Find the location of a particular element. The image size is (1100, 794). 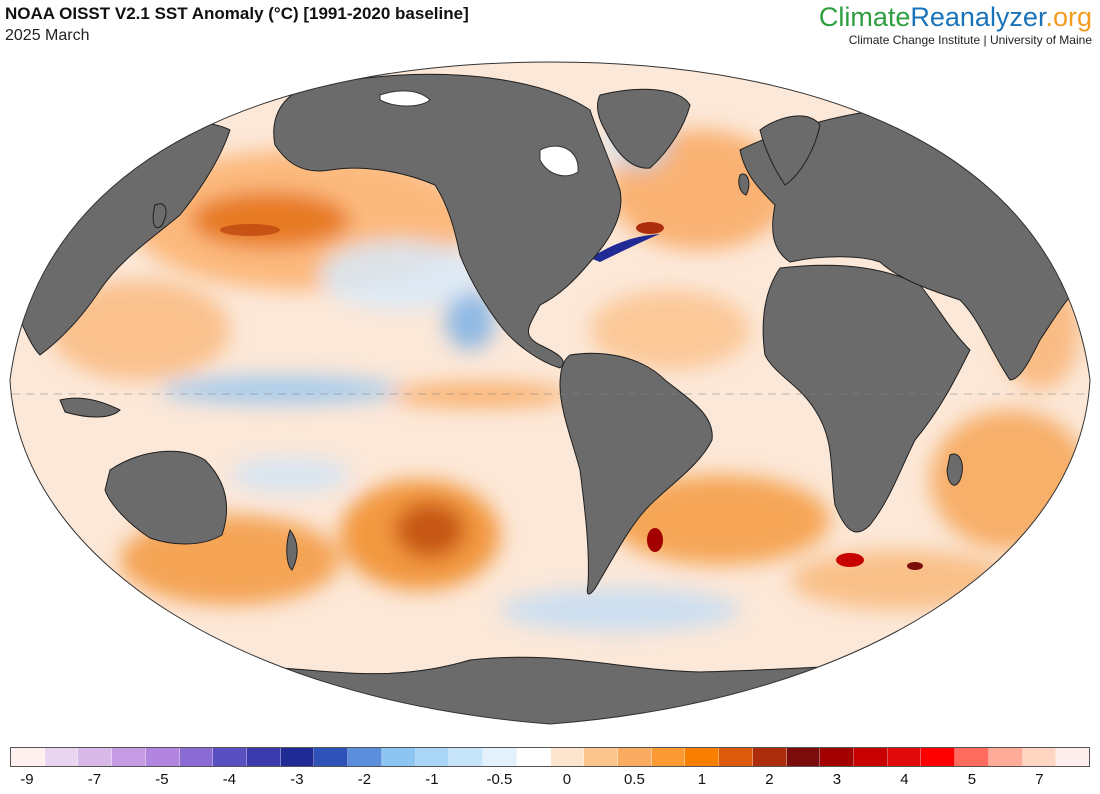

ocean-anomaly-equatorial-pacific-cool is located at coordinates (280, 390).